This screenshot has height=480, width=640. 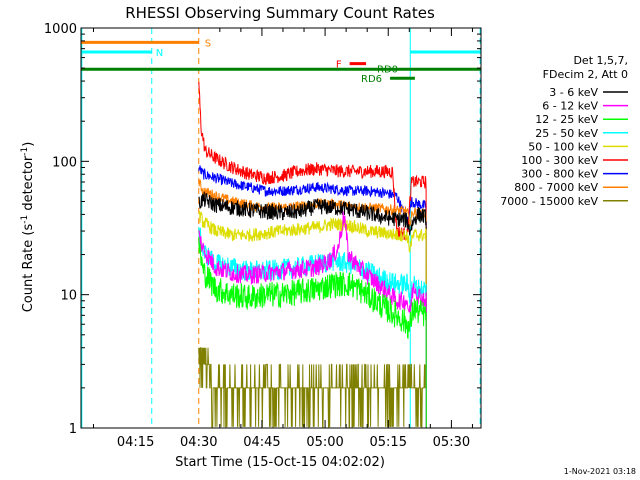 What do you see at coordinates (28, 268) in the screenshot?
I see `y-axis-label-main: Count Rate (s` at bounding box center [28, 268].